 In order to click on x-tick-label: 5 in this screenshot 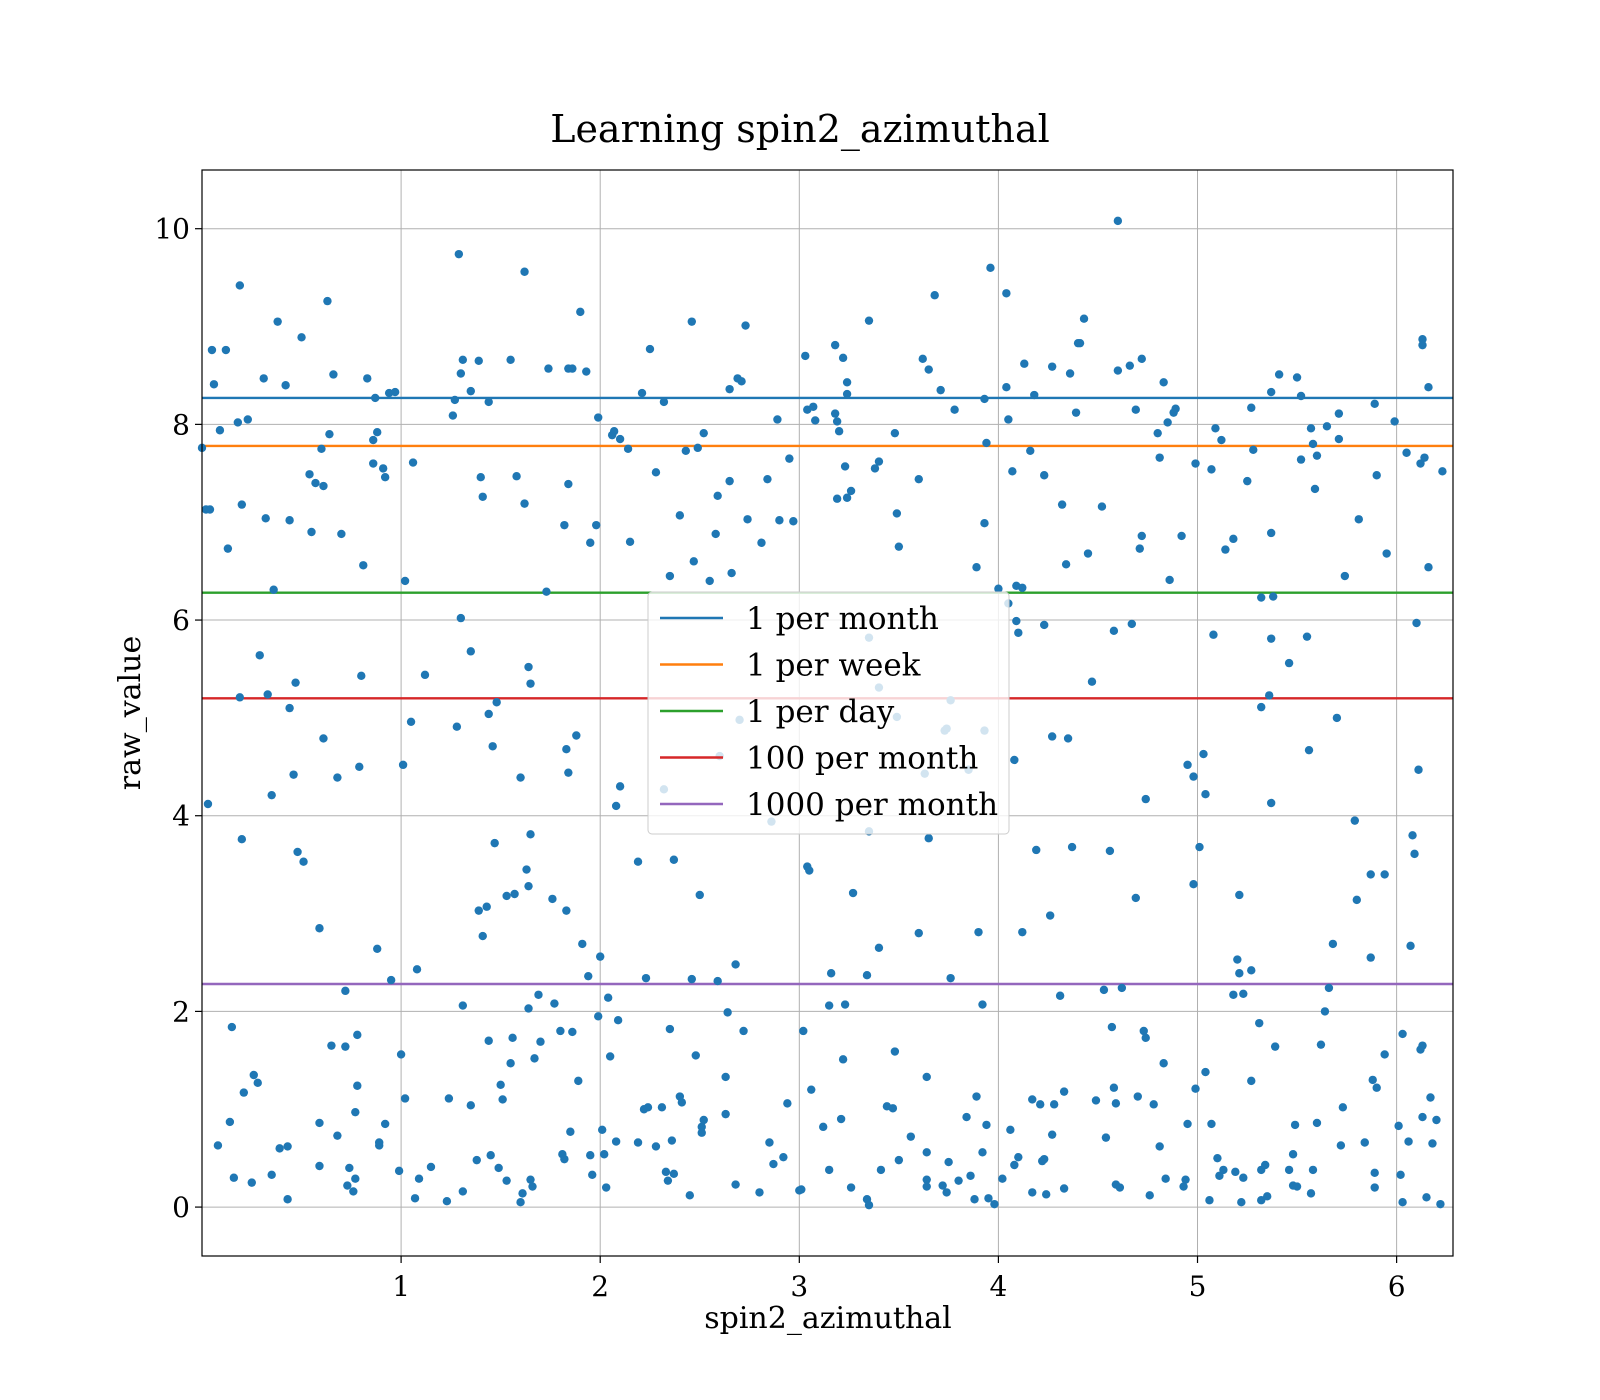, I will do `click(1198, 1286)`.